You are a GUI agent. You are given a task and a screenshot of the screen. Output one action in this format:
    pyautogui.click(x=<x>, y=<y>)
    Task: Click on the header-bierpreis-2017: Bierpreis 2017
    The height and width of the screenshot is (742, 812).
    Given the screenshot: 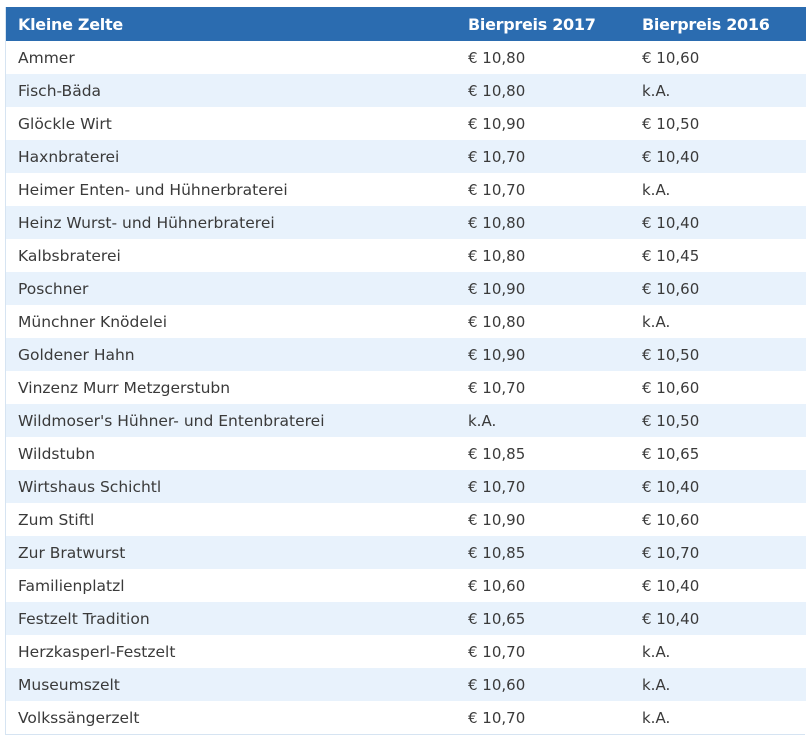 What is the action you would take?
    pyautogui.click(x=532, y=24)
    